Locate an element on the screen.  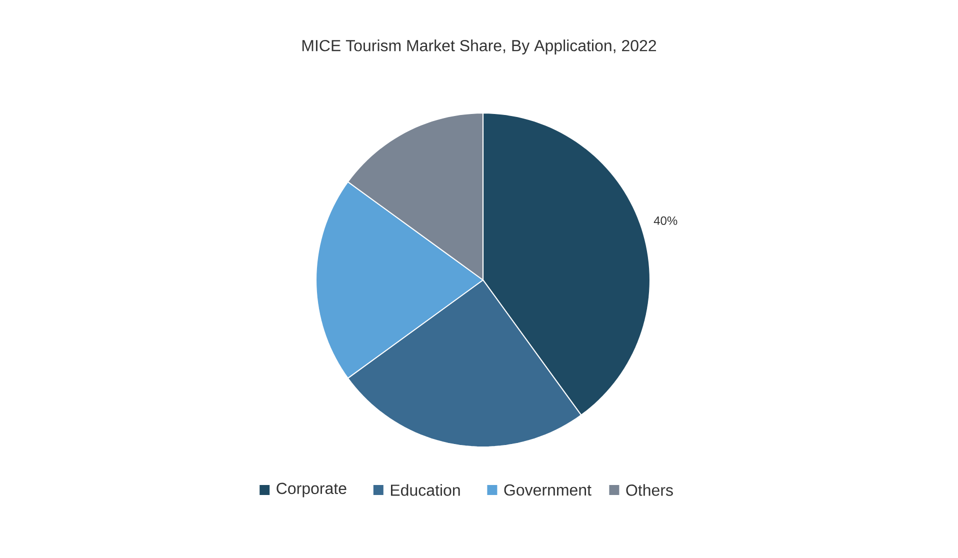
data-label: 40% is located at coordinates (666, 220).